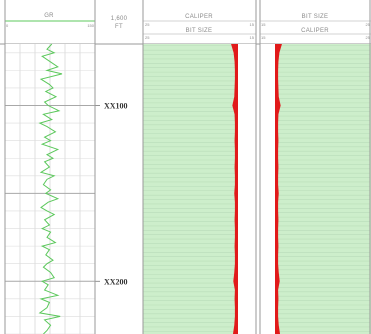  I want to click on gr-curve, so click(50, 188).